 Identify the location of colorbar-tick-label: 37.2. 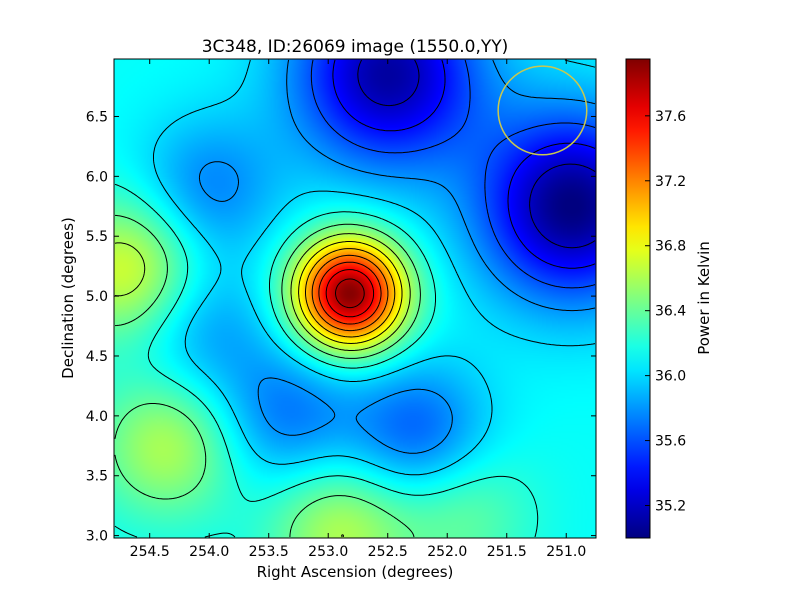
(670, 182).